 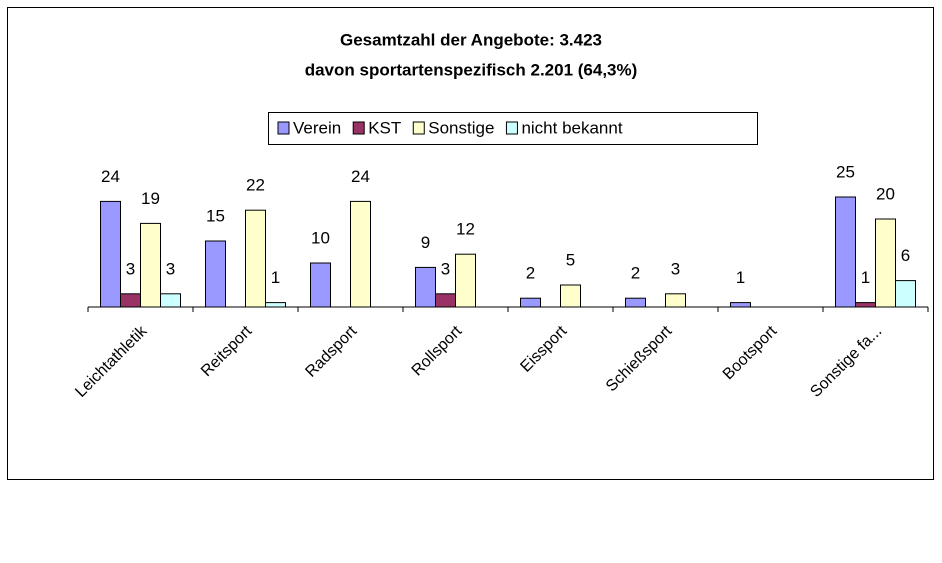 What do you see at coordinates (570, 259) in the screenshot?
I see `value-label: 5` at bounding box center [570, 259].